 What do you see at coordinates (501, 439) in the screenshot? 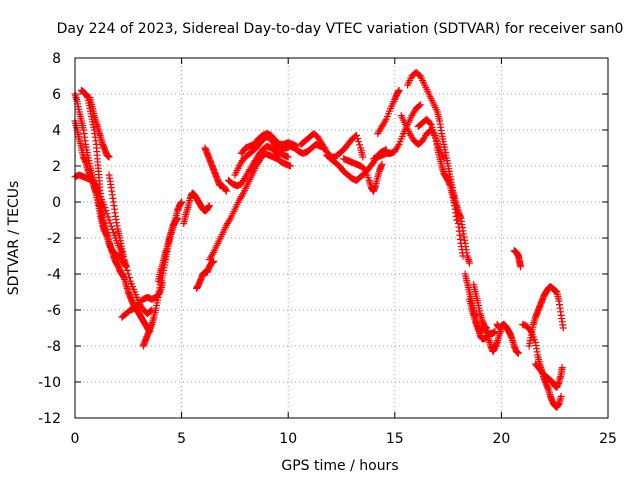
I see `x-tick-label: 20` at bounding box center [501, 439].